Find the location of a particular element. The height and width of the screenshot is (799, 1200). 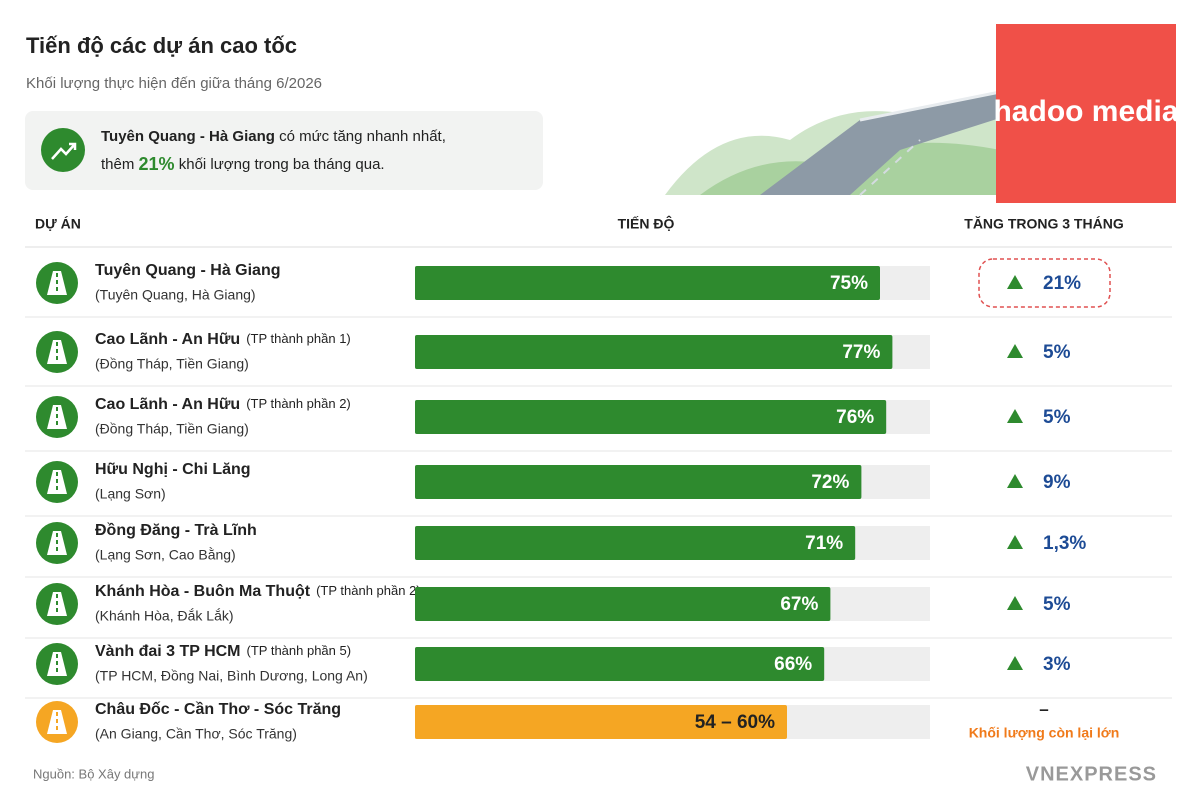

project-name-text: Đồng Đăng - Trà Lĩnh is located at coordinates (176, 530).